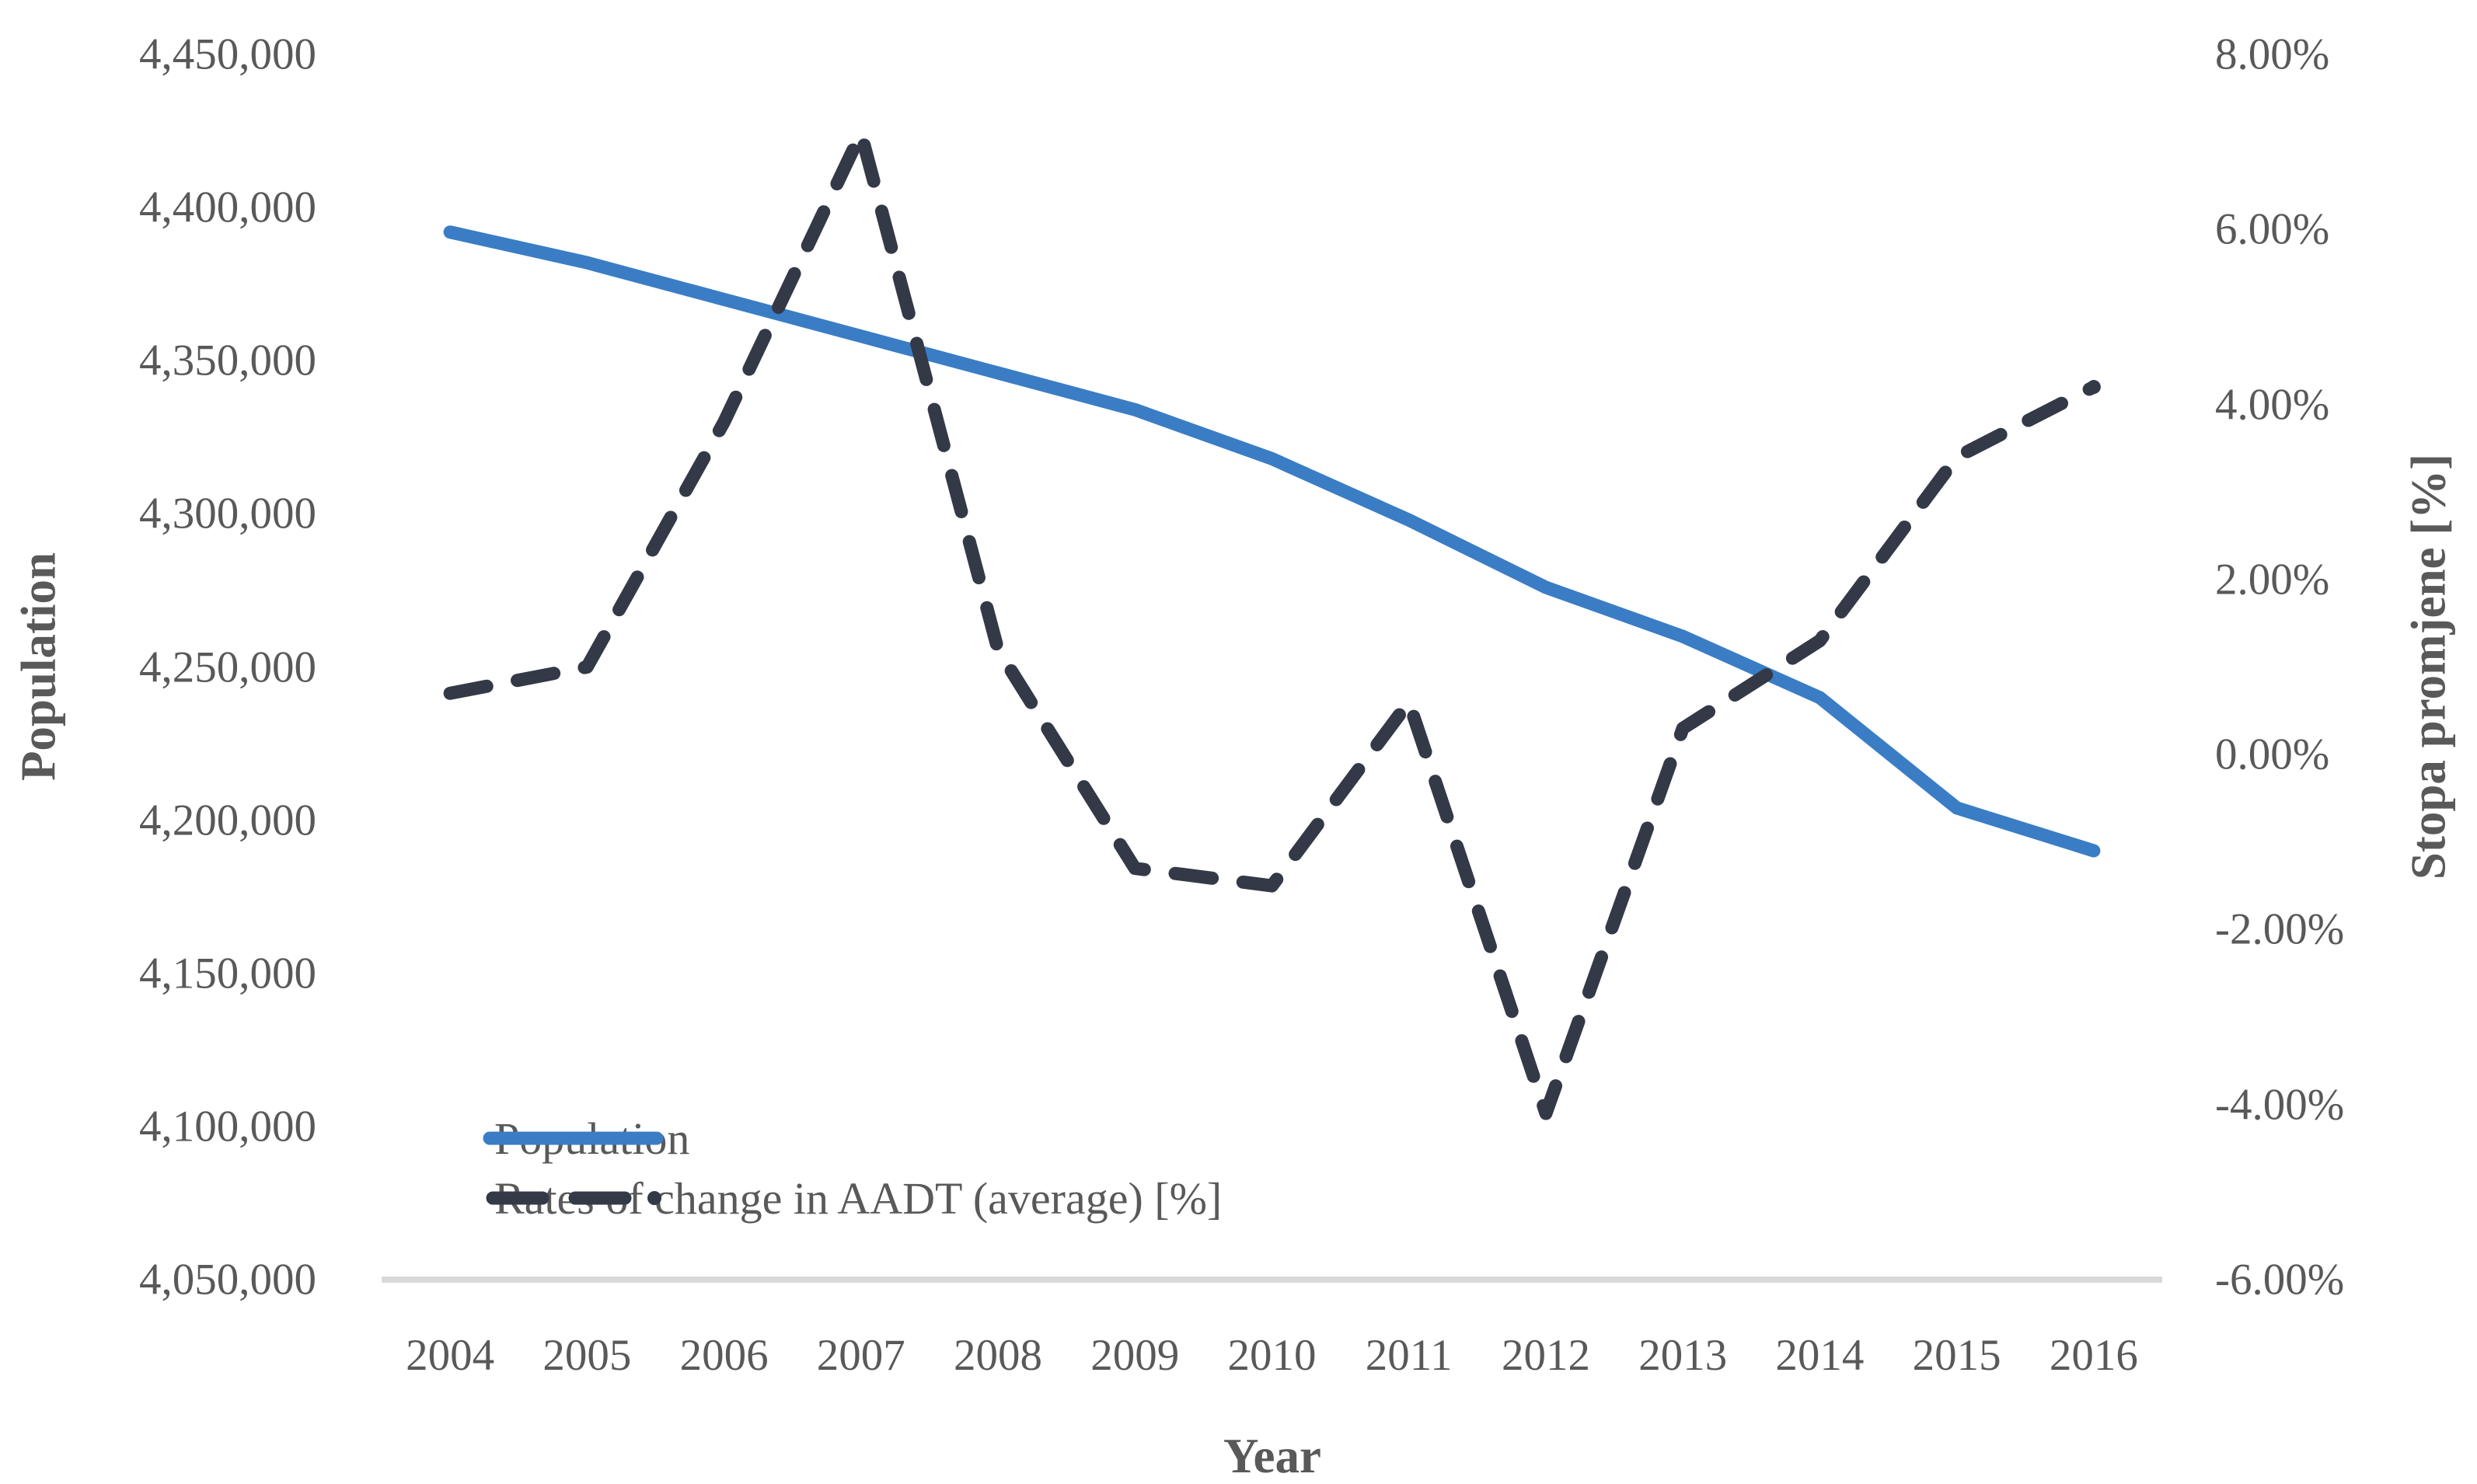  What do you see at coordinates (2428, 666) in the screenshot?
I see `right-axis-title: Stopa promjene [%]` at bounding box center [2428, 666].